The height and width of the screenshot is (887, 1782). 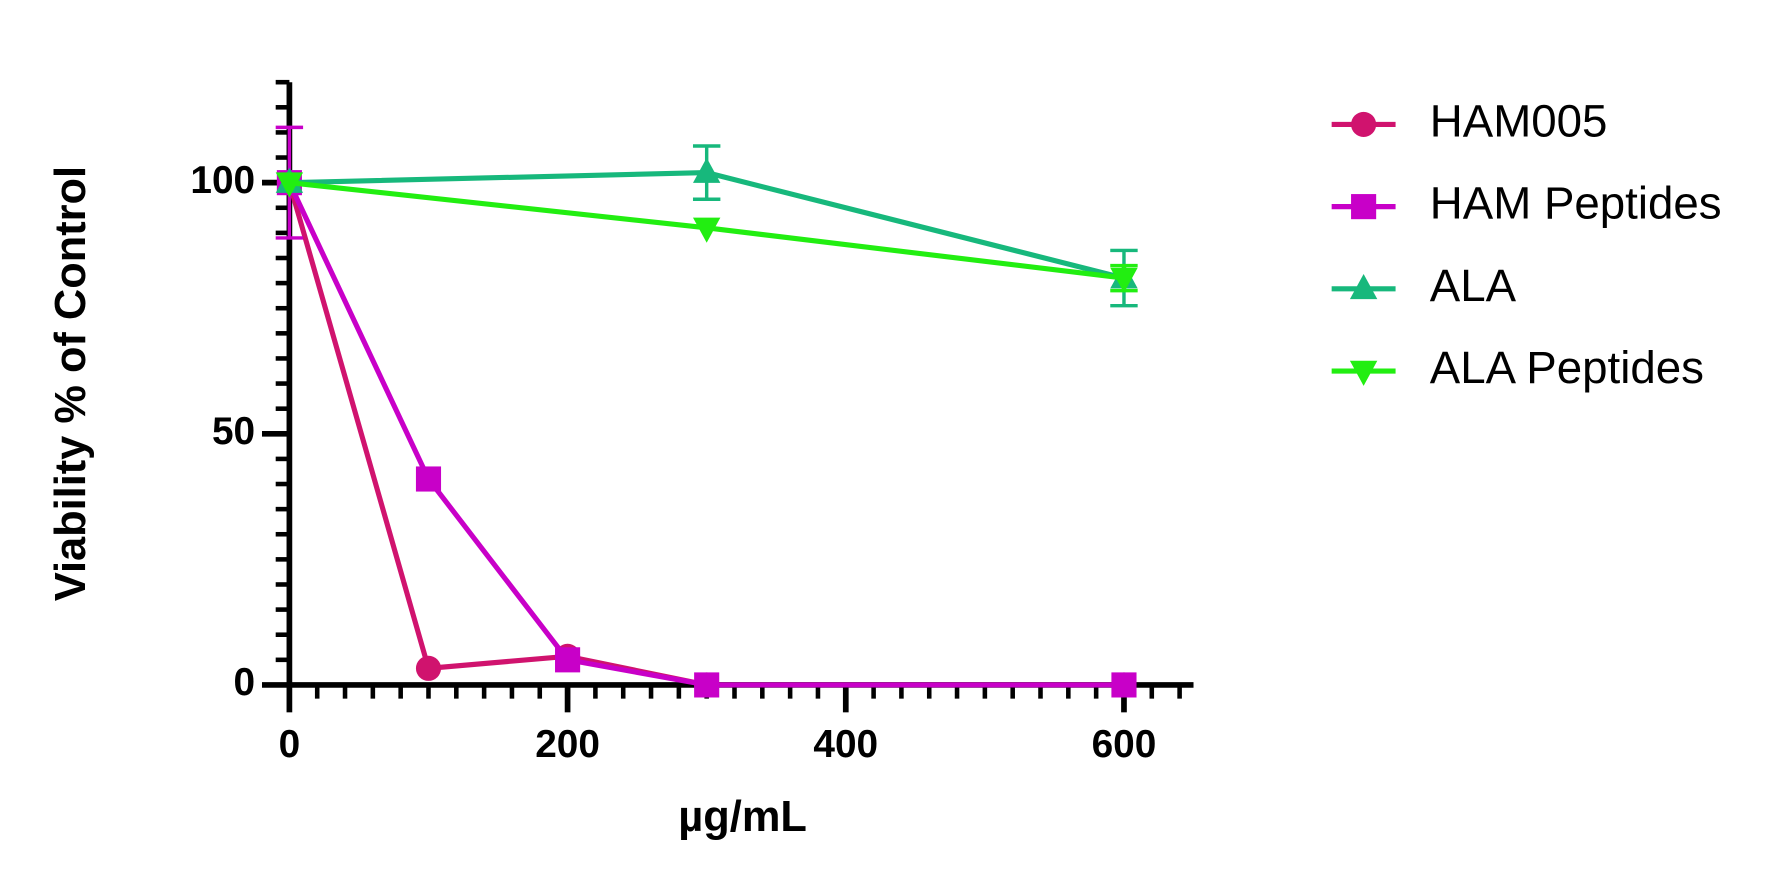 What do you see at coordinates (245, 682) in the screenshot?
I see `y-tick-label: 0` at bounding box center [245, 682].